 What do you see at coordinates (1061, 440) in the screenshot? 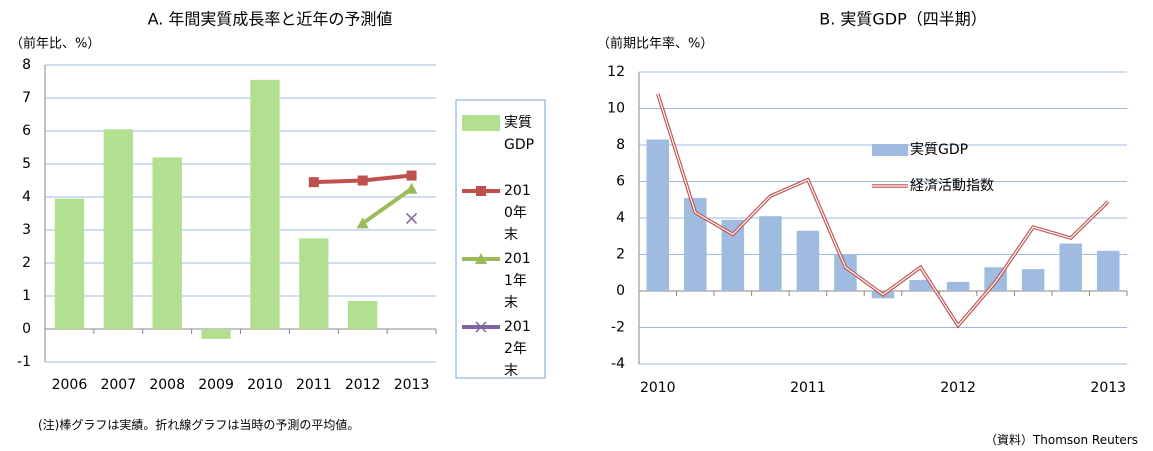
I see `source: （資料）Thomson Reuters` at bounding box center [1061, 440].